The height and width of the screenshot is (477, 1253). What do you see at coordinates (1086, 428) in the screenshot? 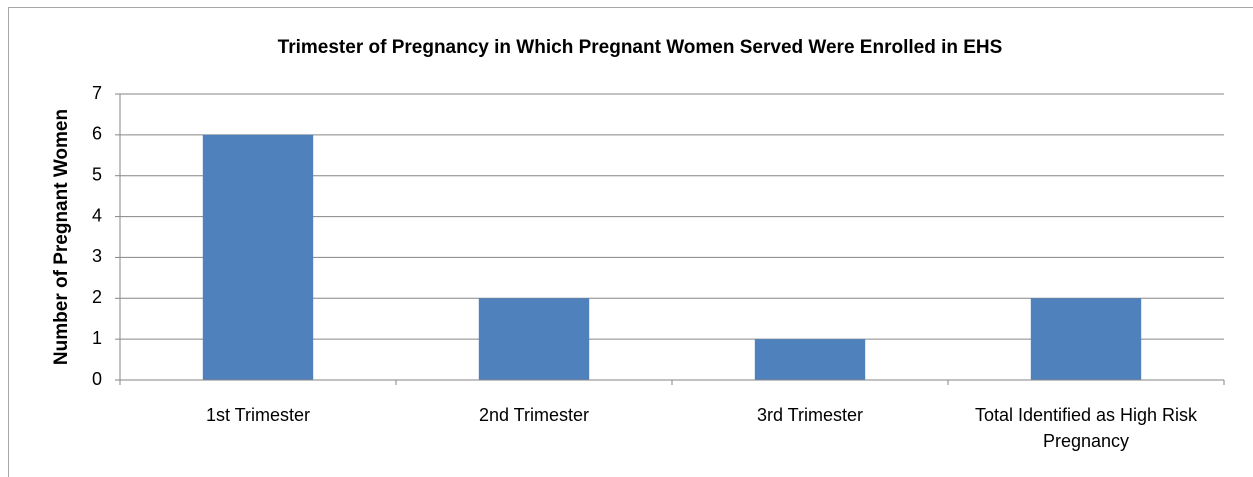
I see `x-tick-label: Total Identified as High Risk Pregnancy` at bounding box center [1086, 428].